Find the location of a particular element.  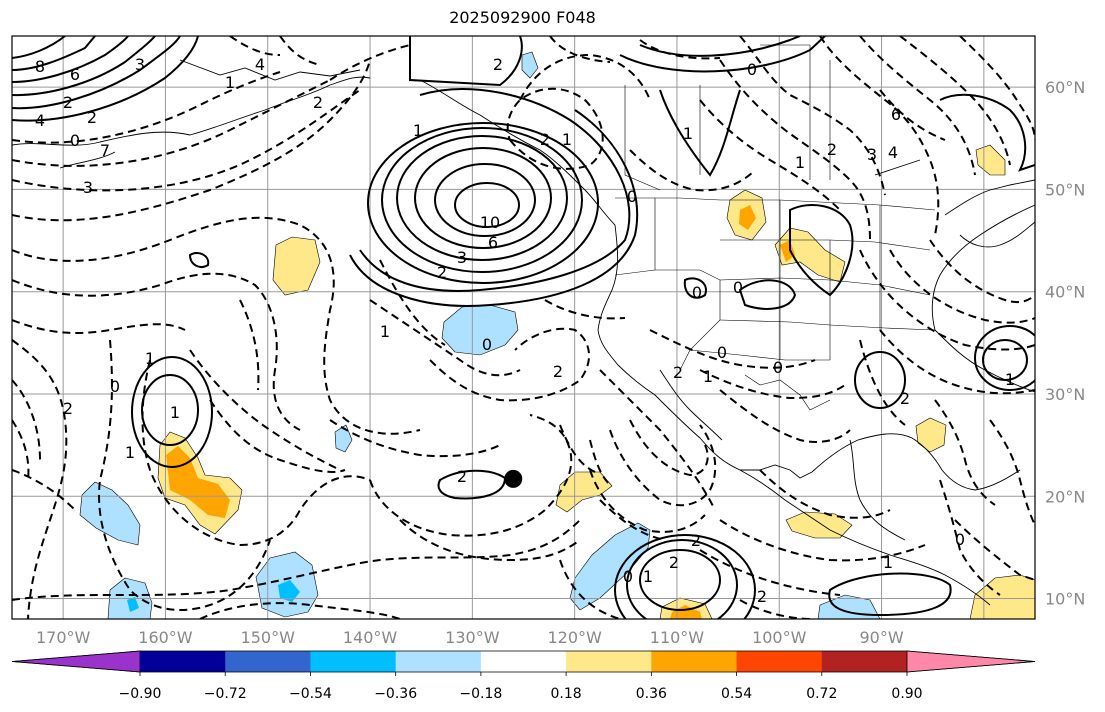

colorbar-tick-label: −0.36 is located at coordinates (395, 694).